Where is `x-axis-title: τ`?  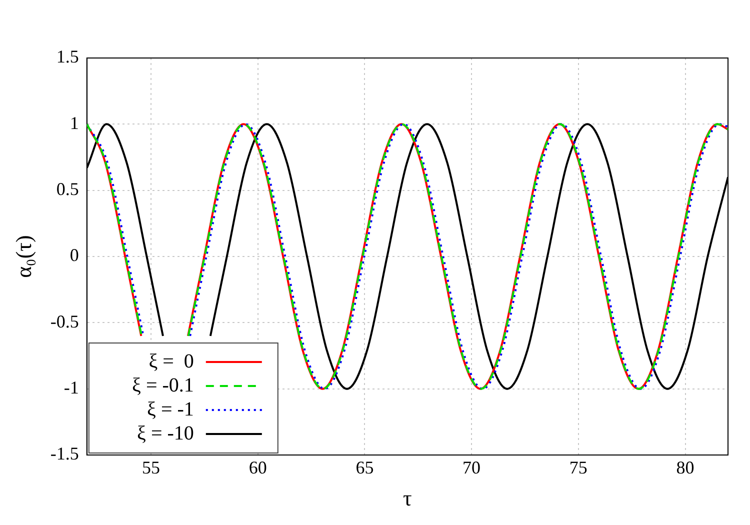
x-axis-title: τ is located at coordinates (407, 498).